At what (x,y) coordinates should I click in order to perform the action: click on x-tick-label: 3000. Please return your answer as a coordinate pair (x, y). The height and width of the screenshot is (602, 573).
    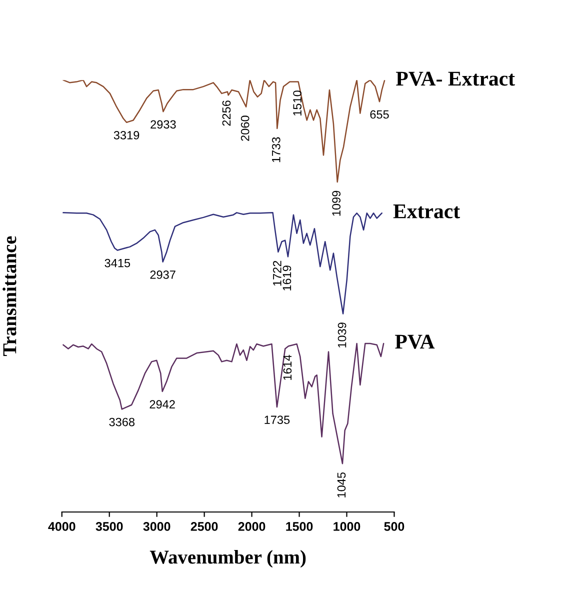
    Looking at the image, I should click on (156, 526).